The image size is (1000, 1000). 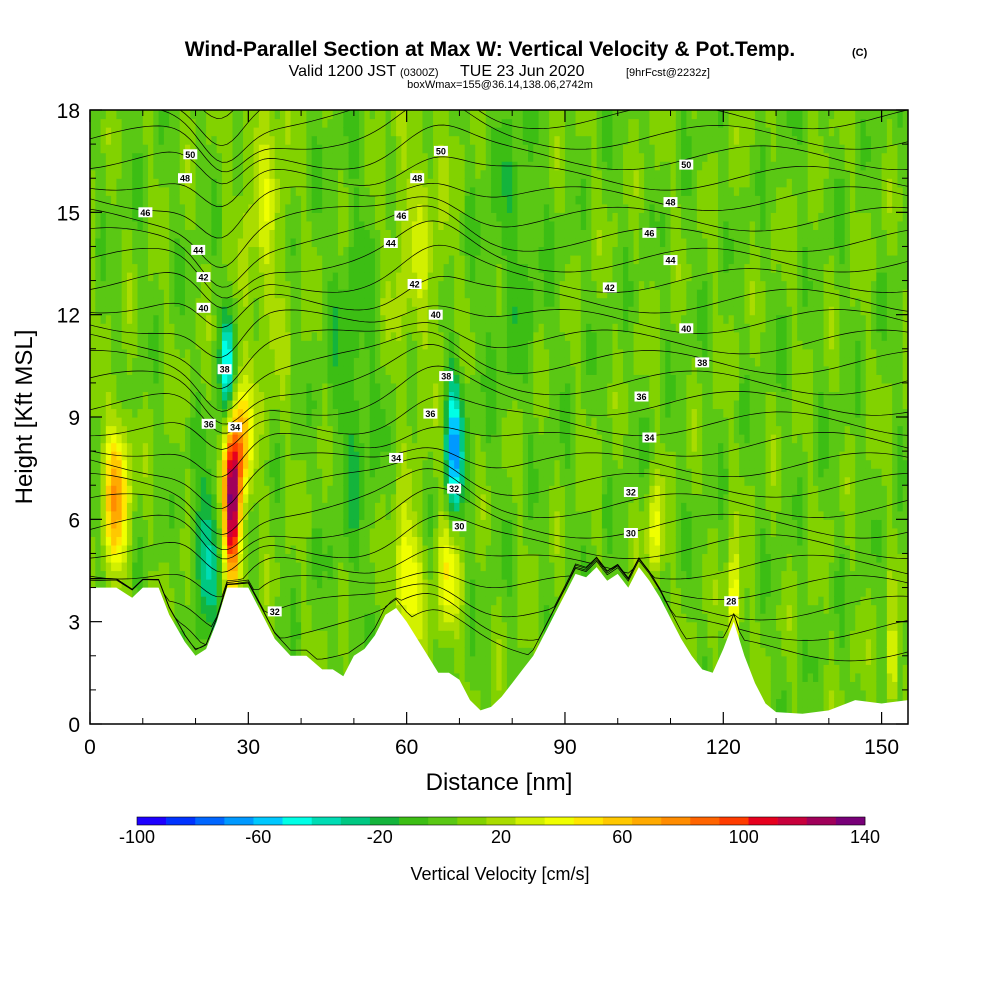 What do you see at coordinates (68, 316) in the screenshot?
I see `y-tick-label: 12` at bounding box center [68, 316].